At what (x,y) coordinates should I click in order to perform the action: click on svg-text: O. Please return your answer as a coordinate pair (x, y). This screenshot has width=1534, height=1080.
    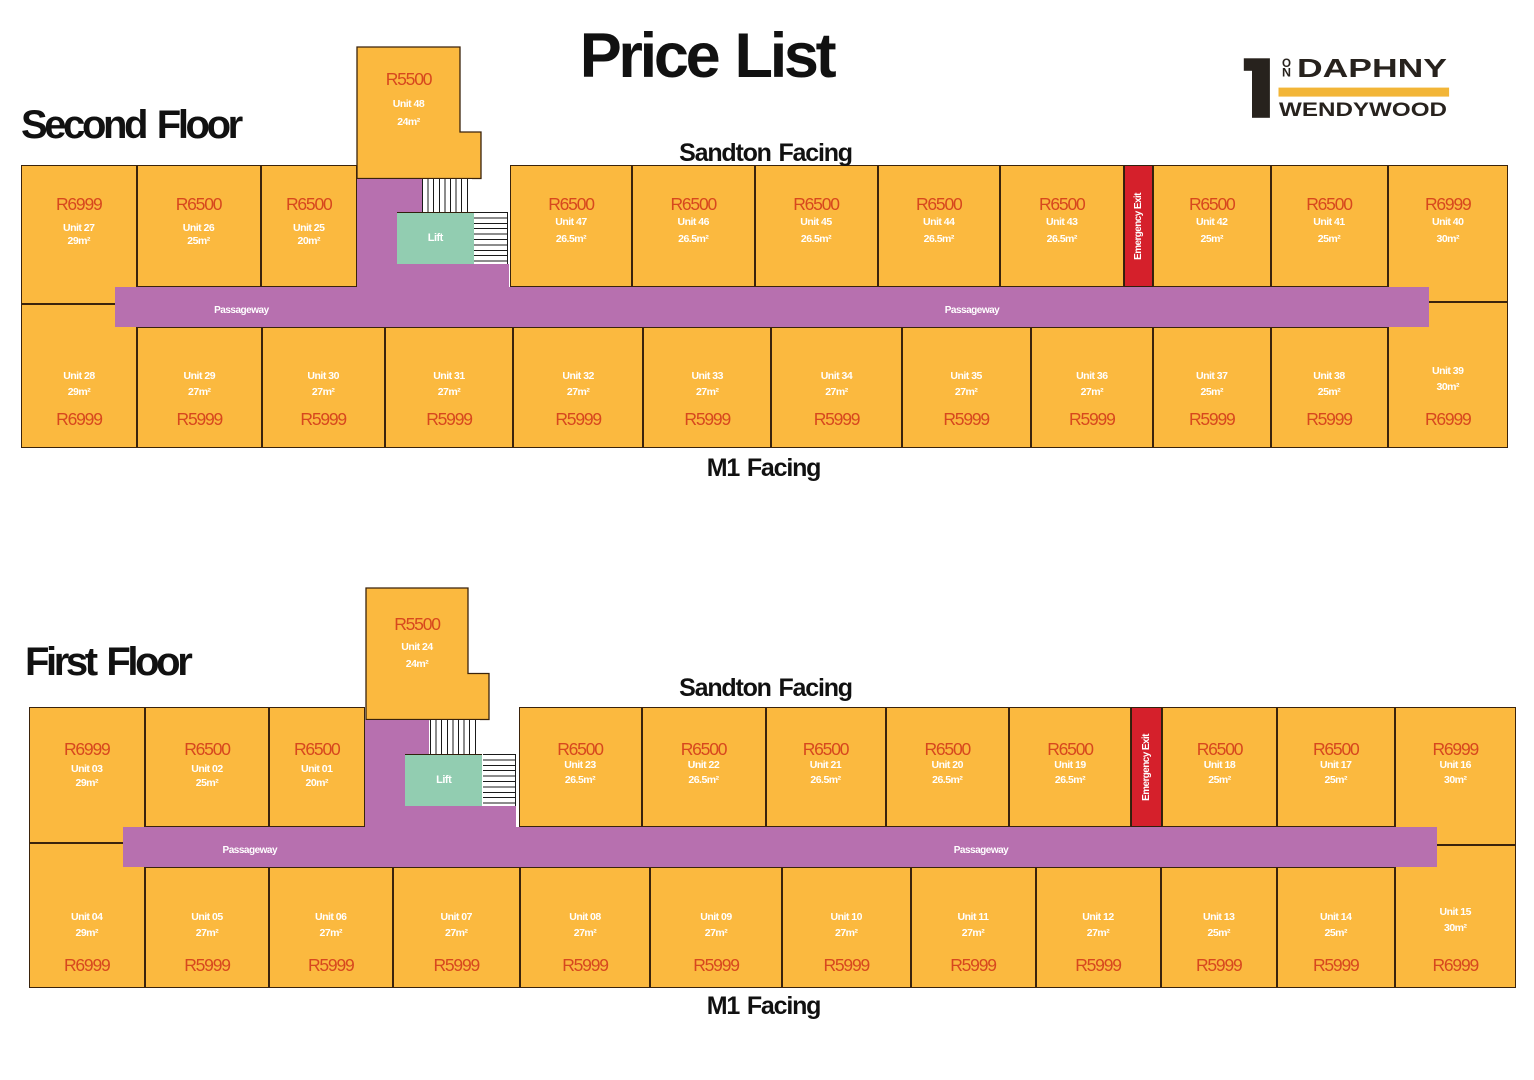
    Looking at the image, I should click on (1286, 63).